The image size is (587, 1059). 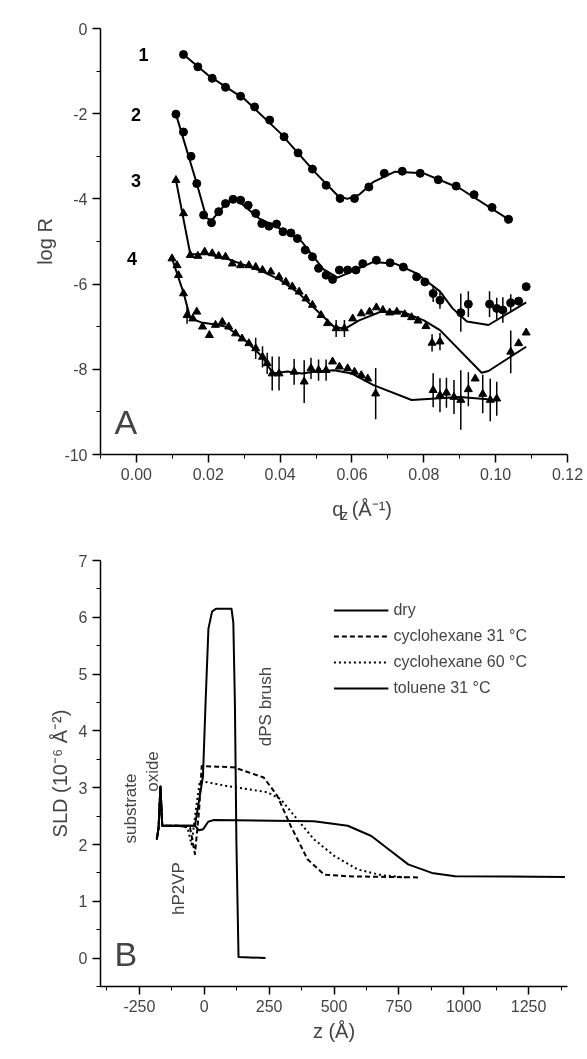 I want to click on legend-label: cyclohexane 31 °C, so click(x=460, y=636).